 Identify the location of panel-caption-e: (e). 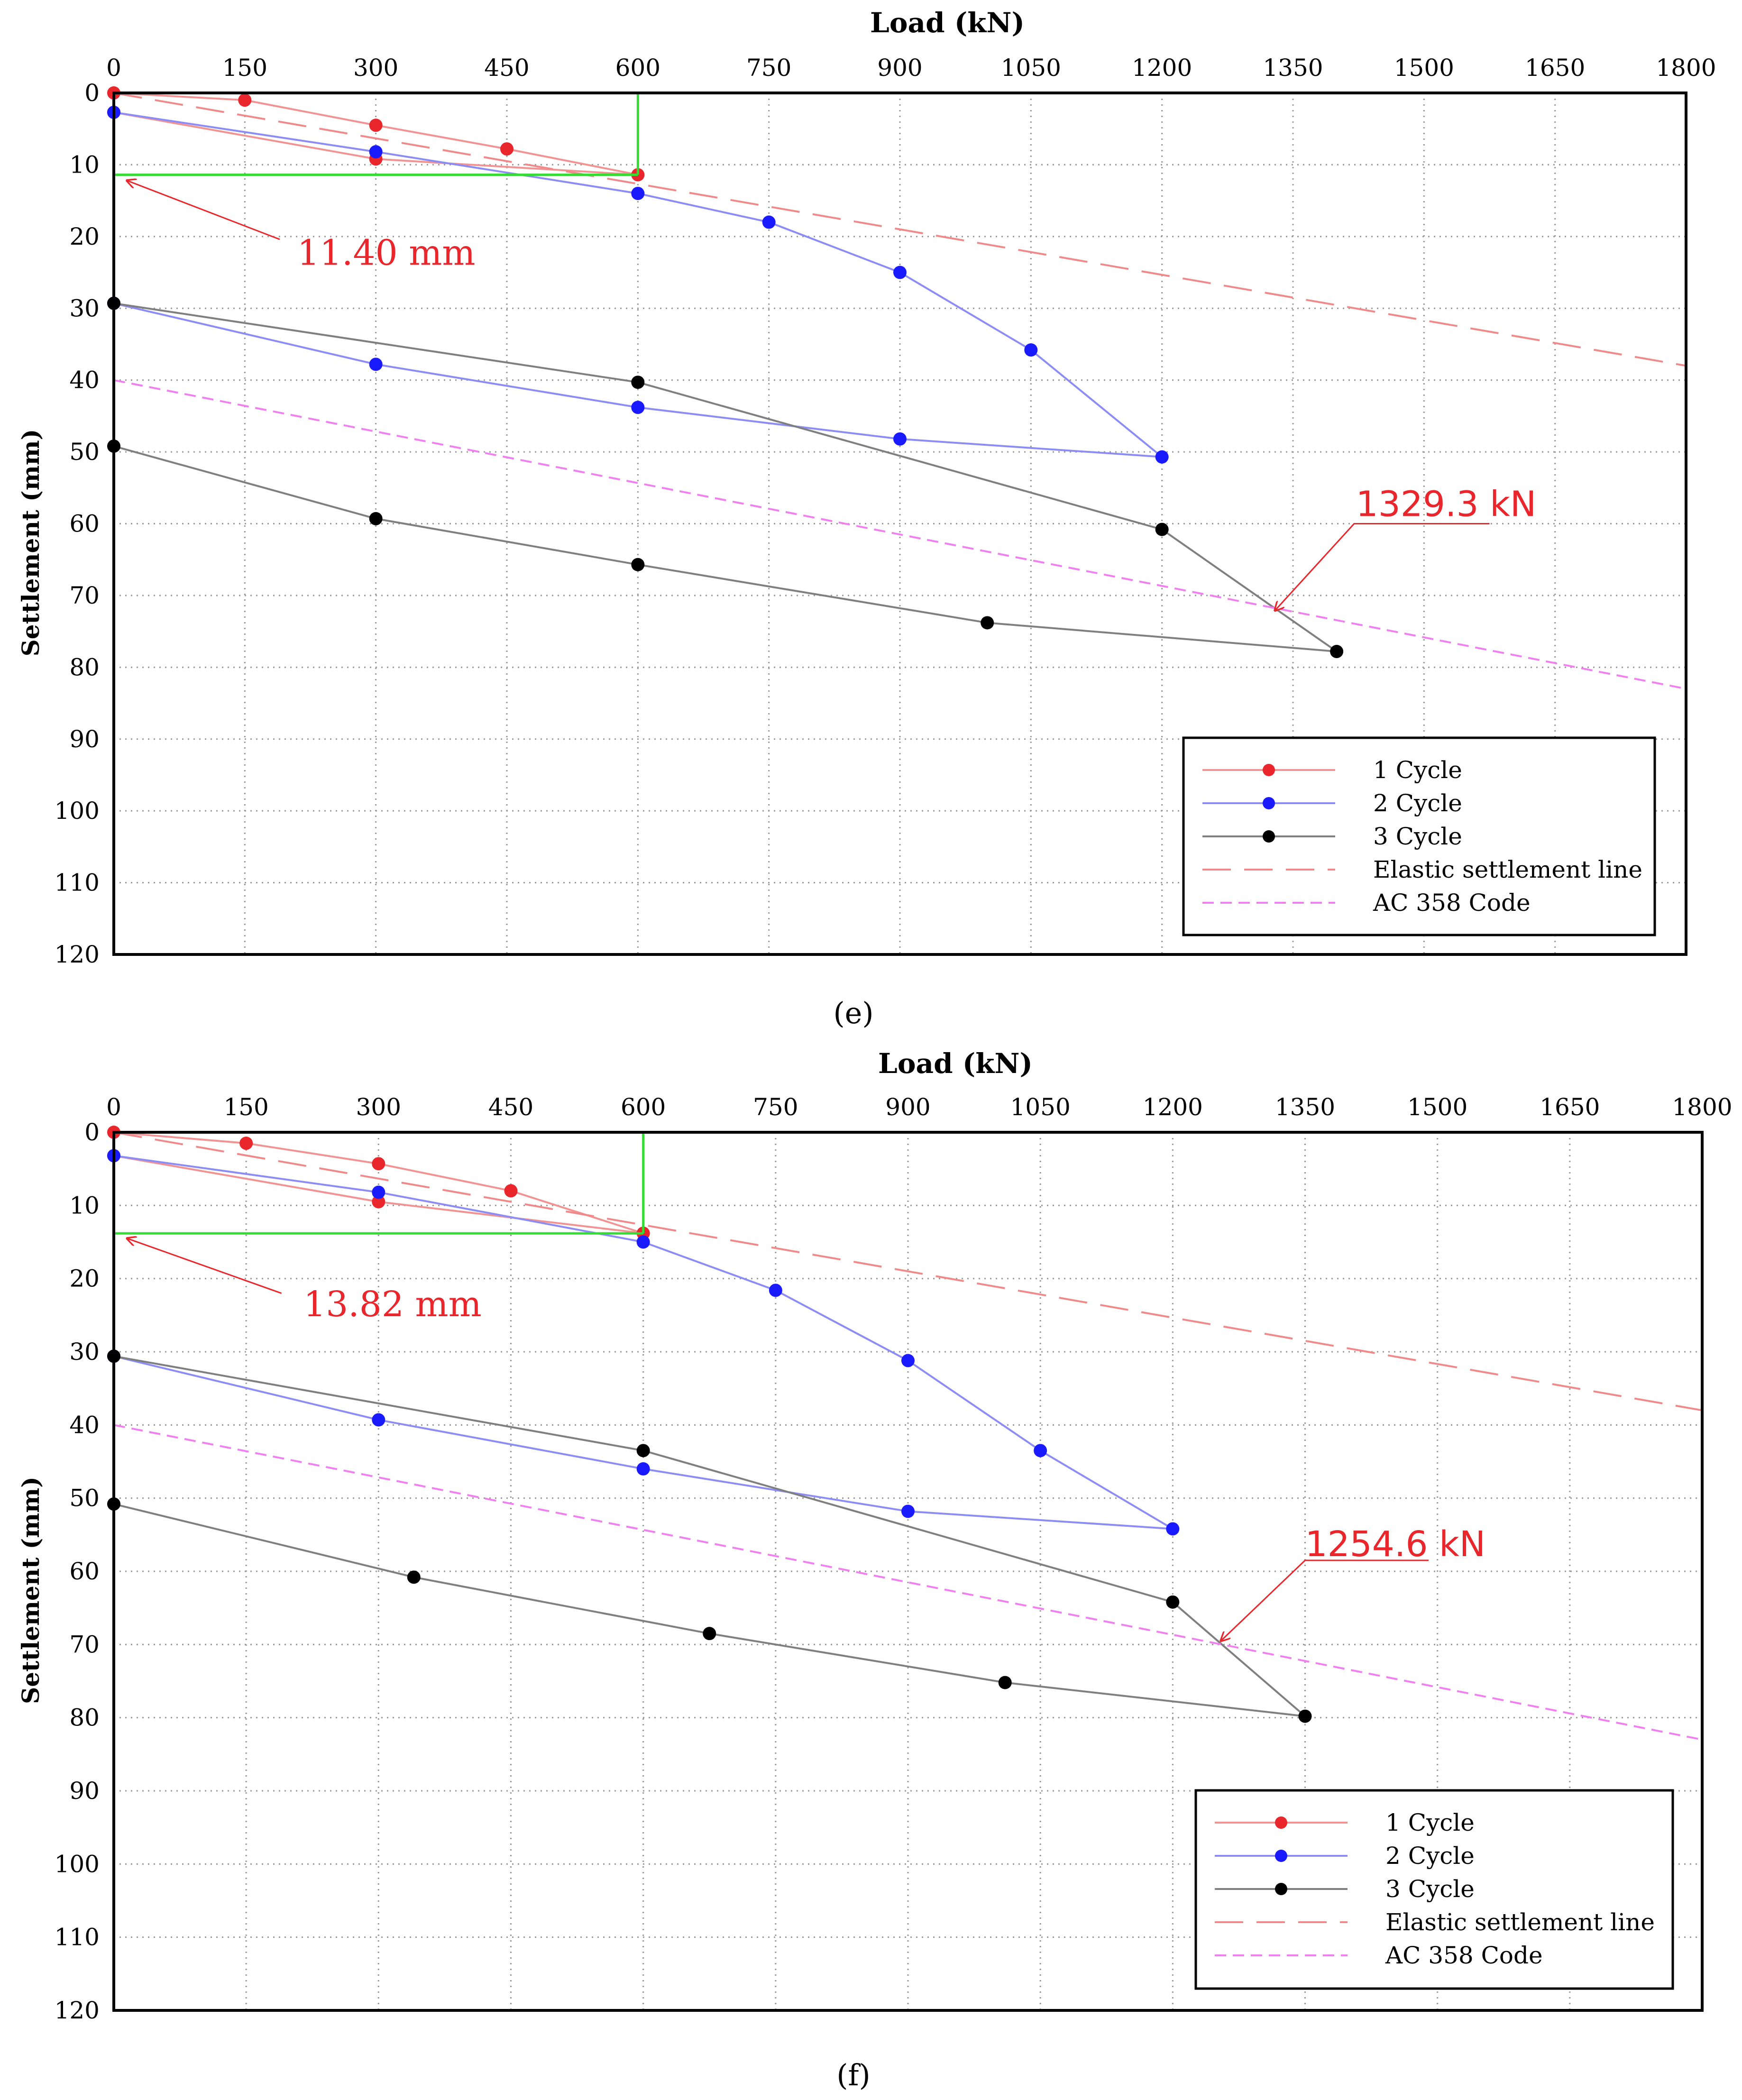
(853, 1013).